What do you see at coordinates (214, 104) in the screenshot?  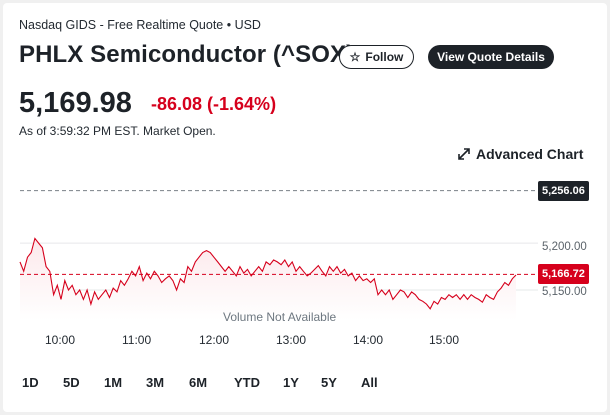 I see `price-change: -86.08 (-1.64%)` at bounding box center [214, 104].